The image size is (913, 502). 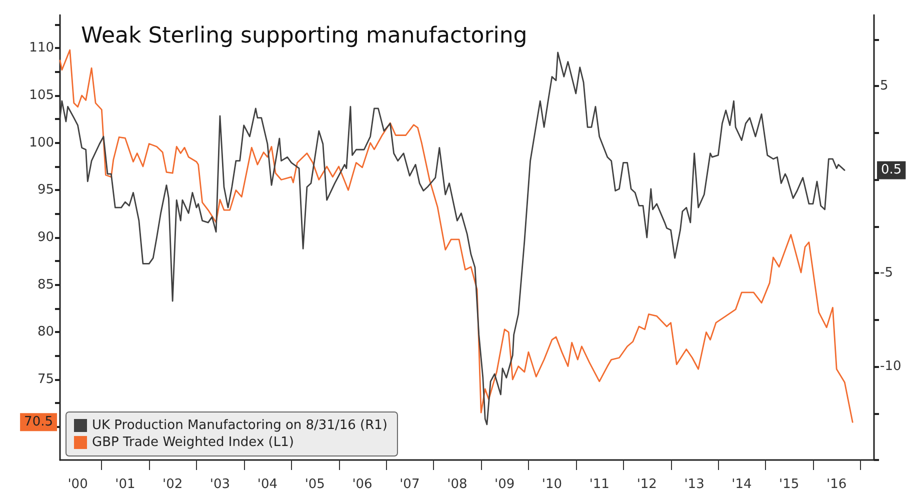 I want to click on y2-tick-label: 5, so click(x=884, y=86).